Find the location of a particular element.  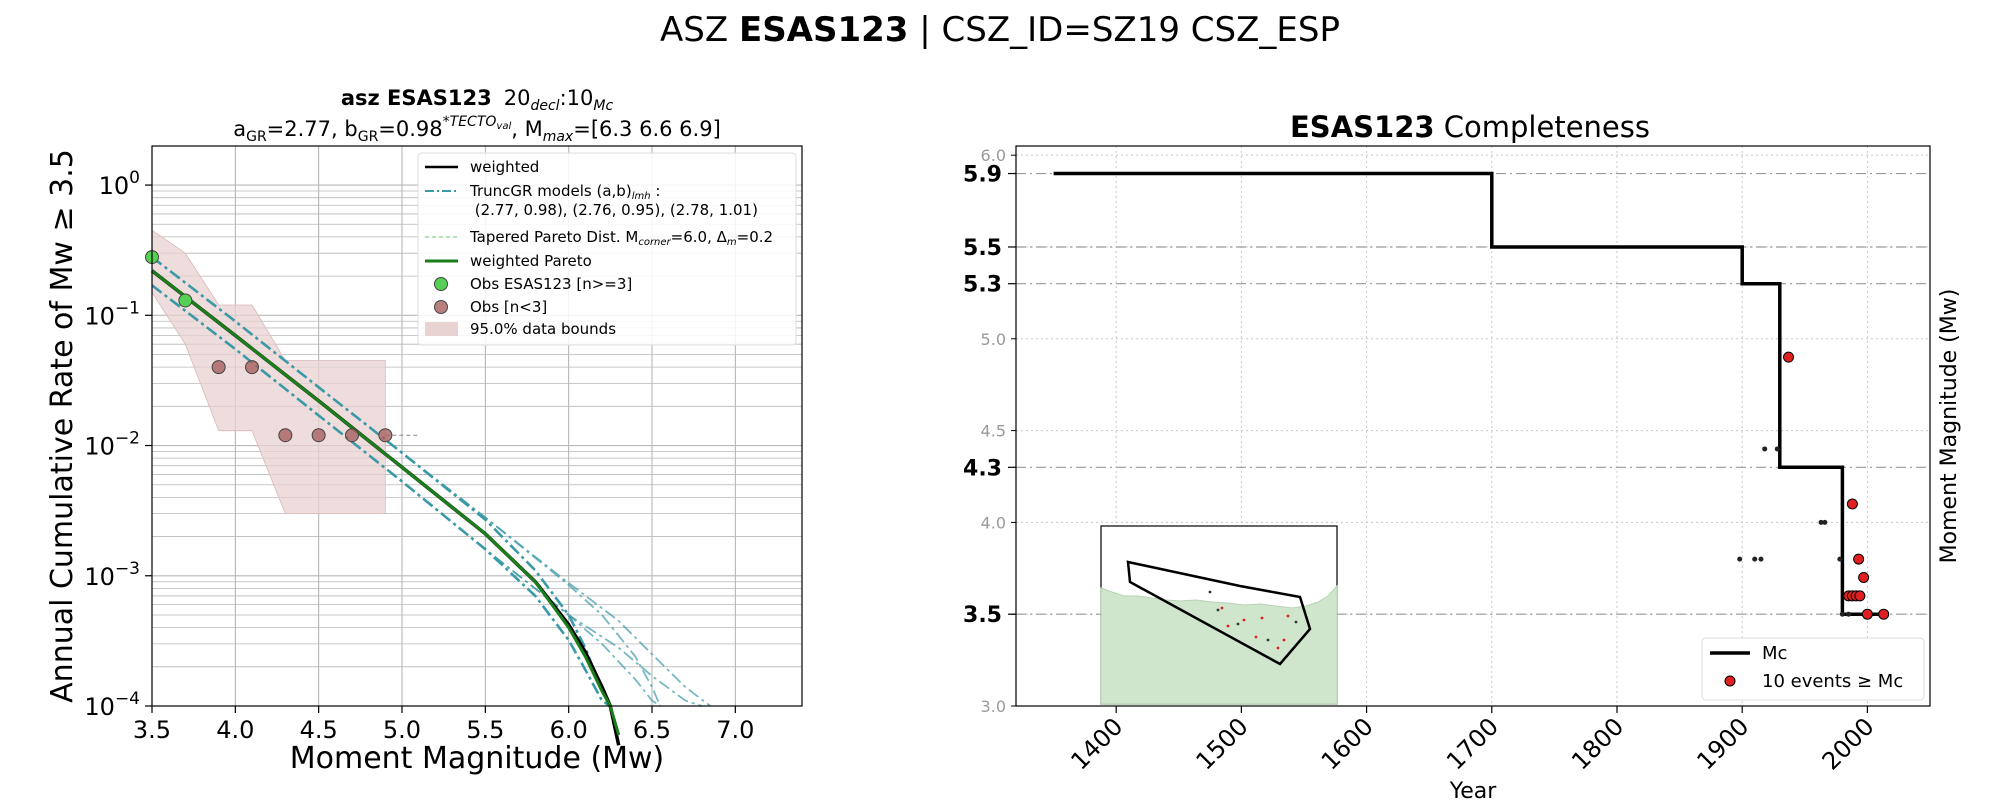

right-x-axis-label: Year is located at coordinates (1473, 789).